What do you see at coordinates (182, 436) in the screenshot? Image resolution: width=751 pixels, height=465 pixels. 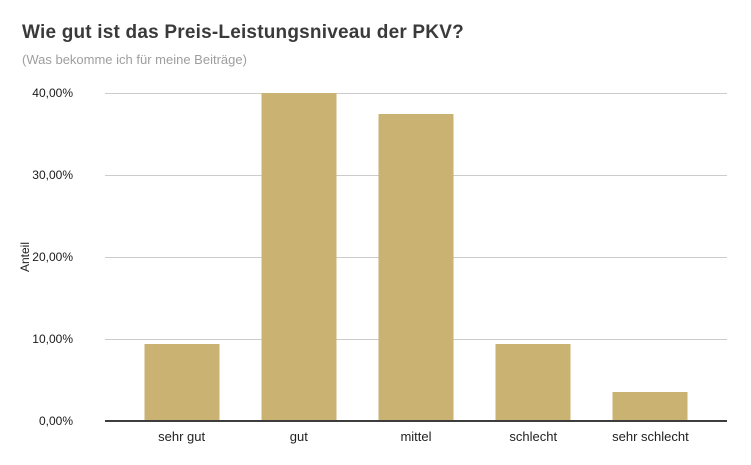 I see `x-category-label-sehr-gut: sehr gut` at bounding box center [182, 436].